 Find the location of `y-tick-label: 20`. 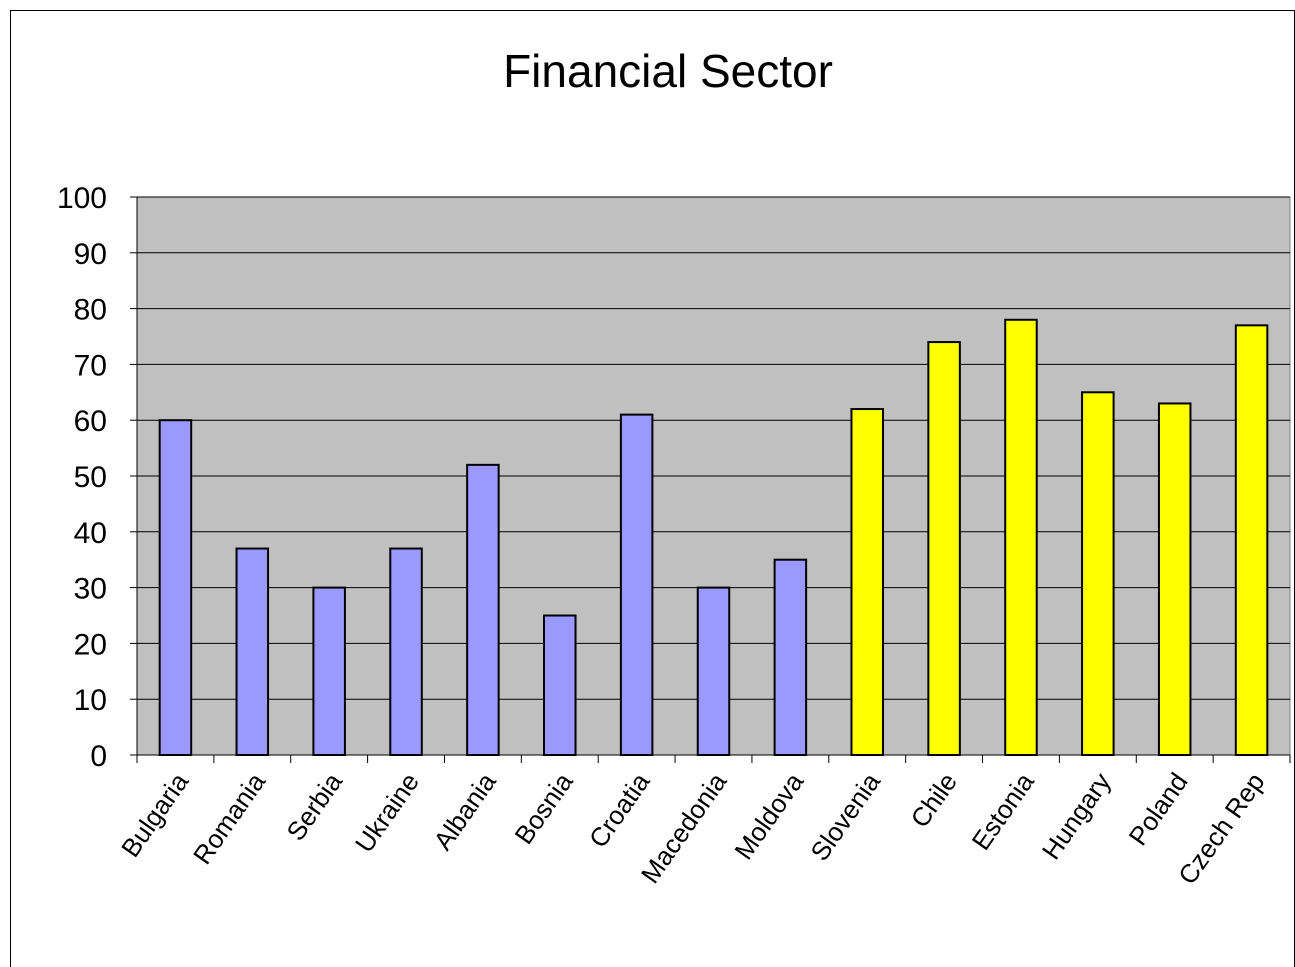

y-tick-label: 20 is located at coordinates (90, 644).